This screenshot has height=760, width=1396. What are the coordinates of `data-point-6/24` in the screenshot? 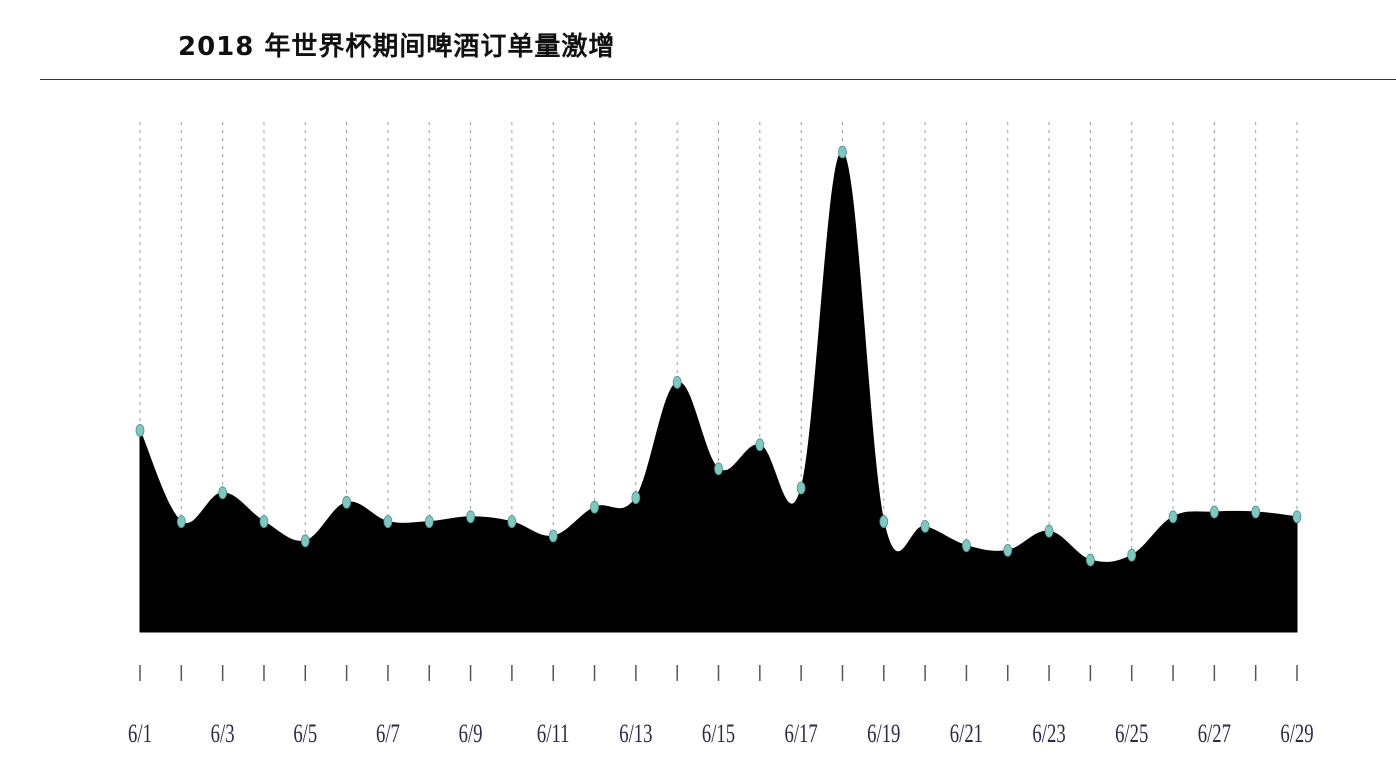 It's located at (1090, 560).